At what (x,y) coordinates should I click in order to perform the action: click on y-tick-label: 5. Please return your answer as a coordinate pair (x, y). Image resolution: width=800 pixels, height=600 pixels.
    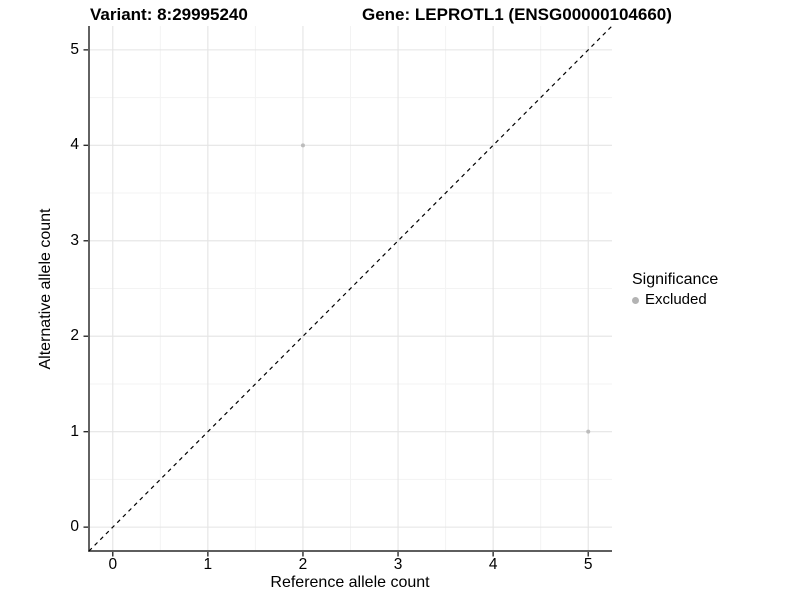
    Looking at the image, I should click on (74, 49).